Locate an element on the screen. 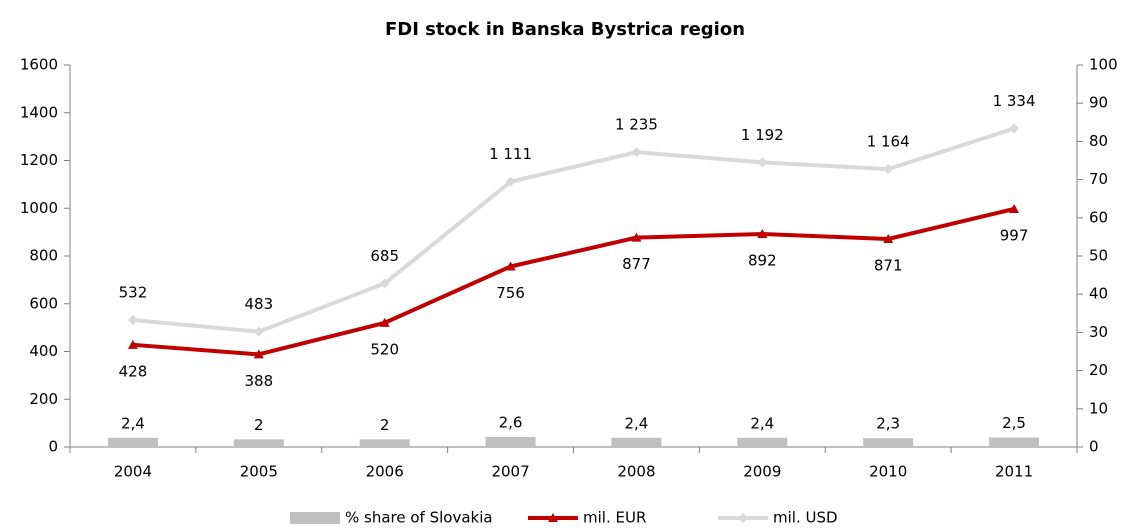 The height and width of the screenshot is (529, 1129). y2-tick-label: 10 is located at coordinates (1098, 408).